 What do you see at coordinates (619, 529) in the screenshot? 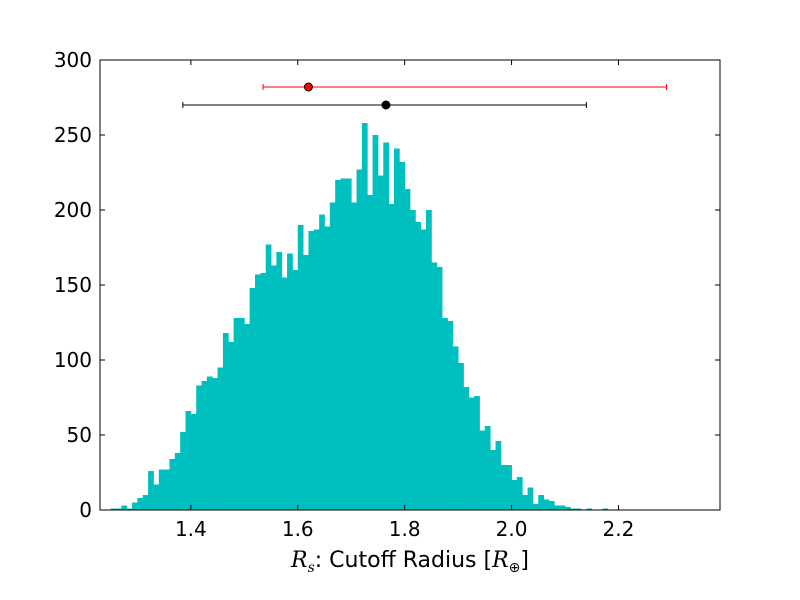
I see `x-tick-label: 2.2` at bounding box center [619, 529].